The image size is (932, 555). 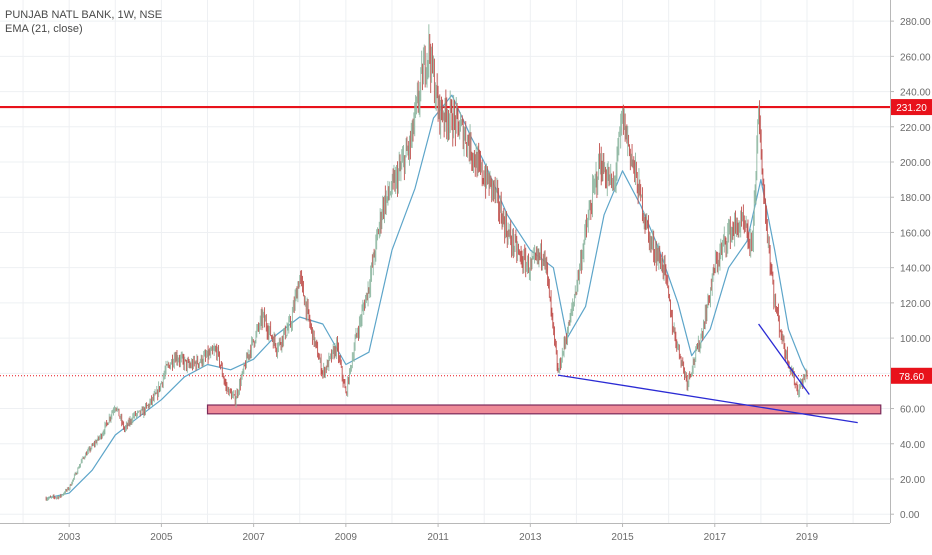 I want to click on resistance-price-badge-label: 231.20, so click(x=911, y=108).